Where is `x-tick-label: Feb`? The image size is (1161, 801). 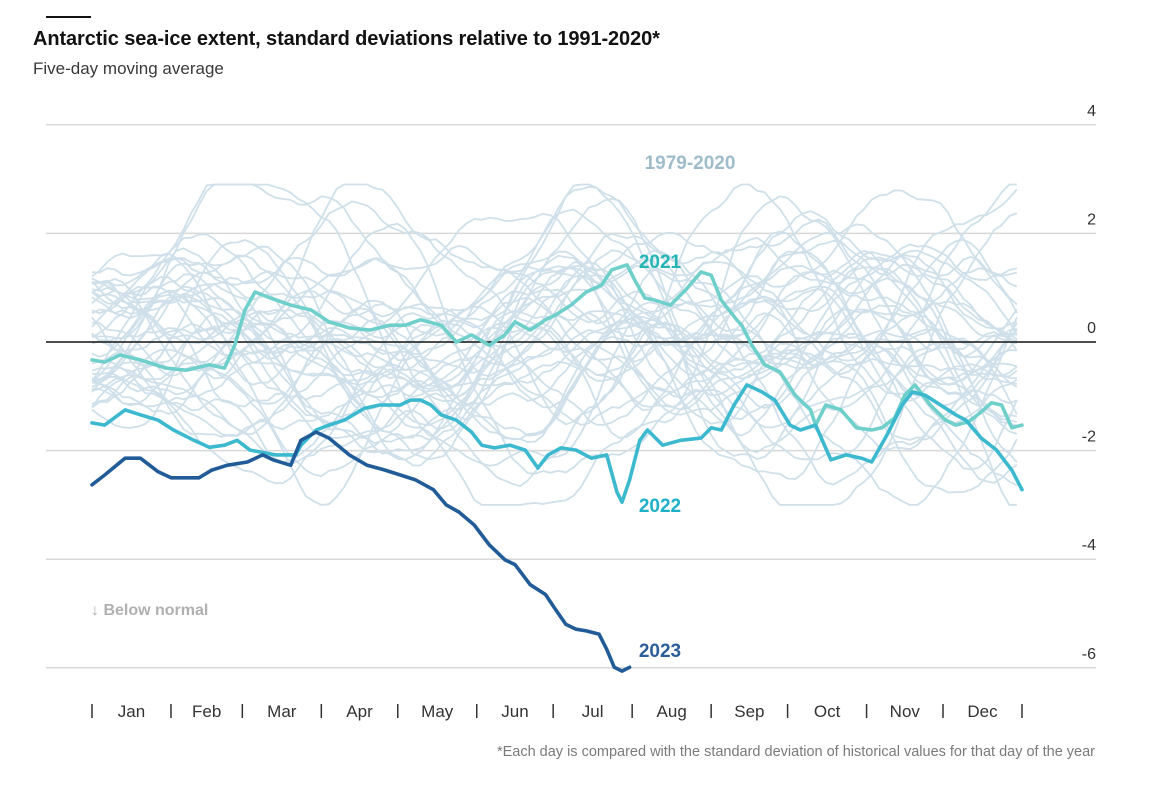 x-tick-label: Feb is located at coordinates (206, 711).